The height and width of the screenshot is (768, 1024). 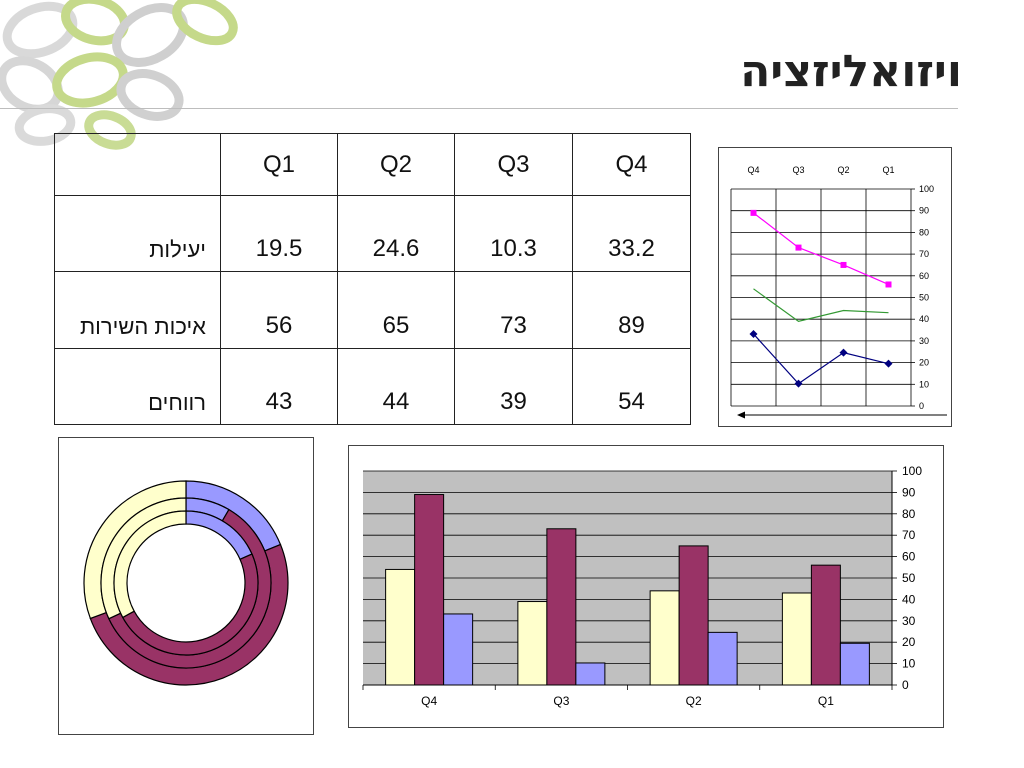 I want to click on table-cell: 89, so click(x=631, y=310).